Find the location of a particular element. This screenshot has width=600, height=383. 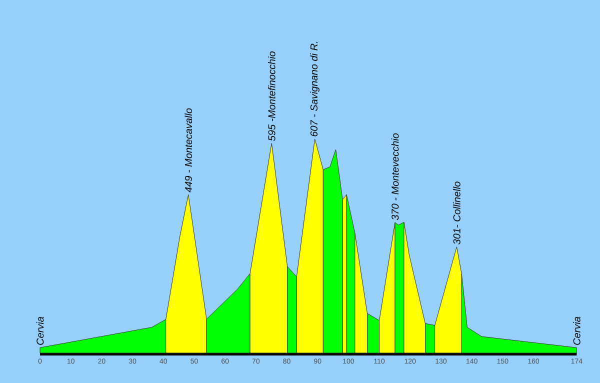

annotation: 449 - Montecavallo is located at coordinates (188, 150).